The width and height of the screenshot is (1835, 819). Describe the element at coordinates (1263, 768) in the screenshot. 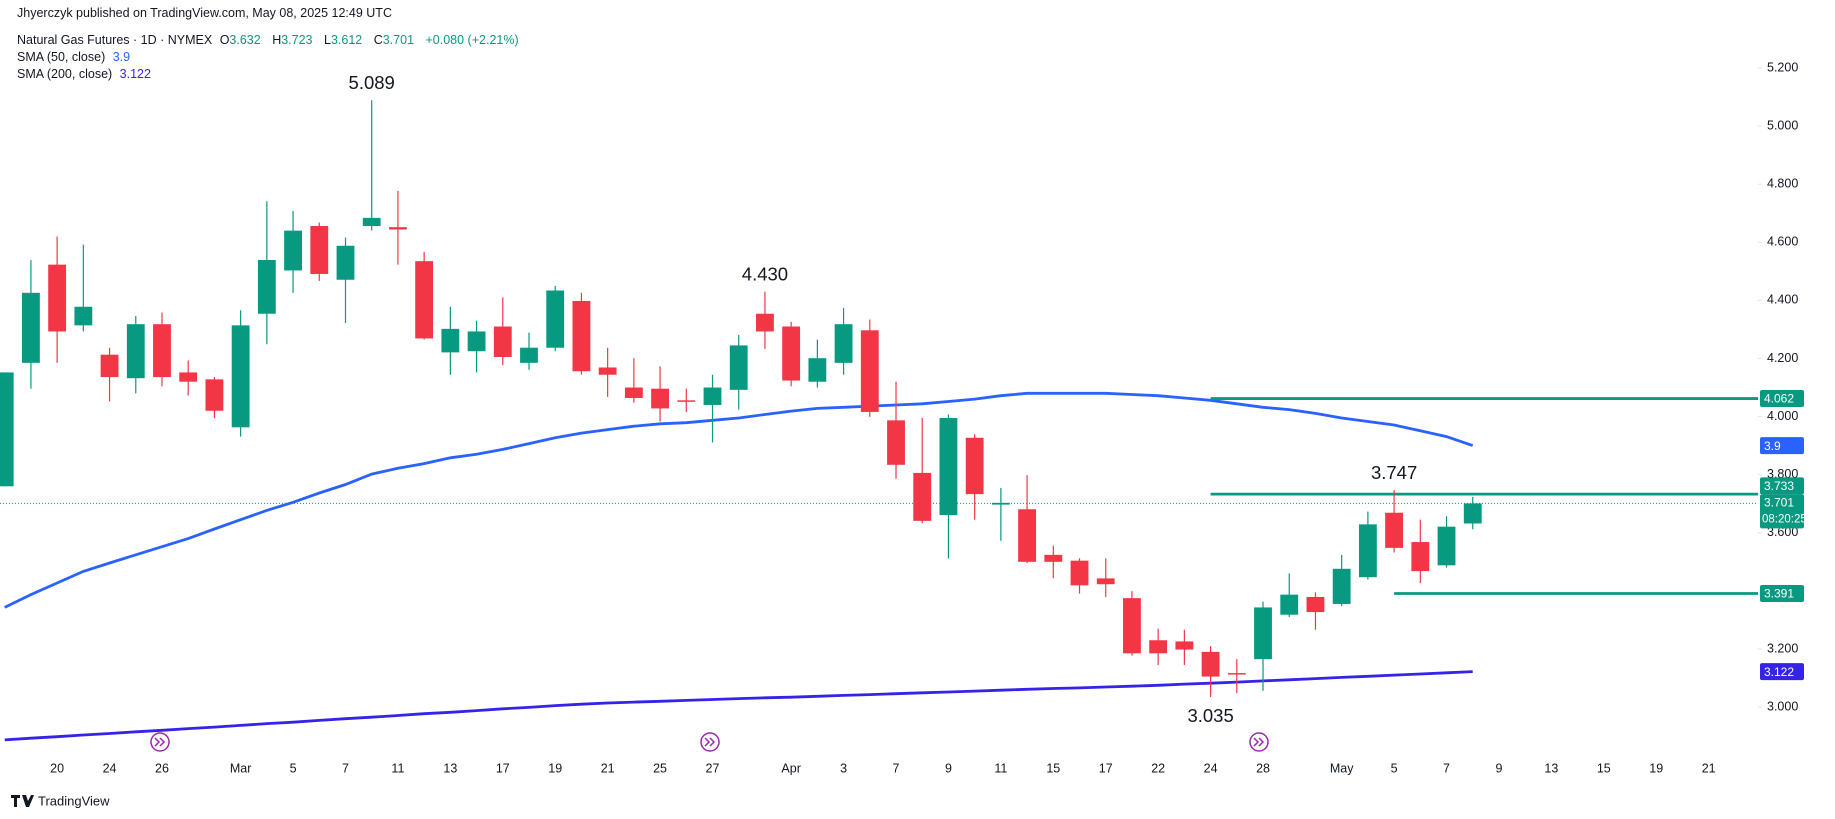

I see `x-tick-label: 28` at that location.